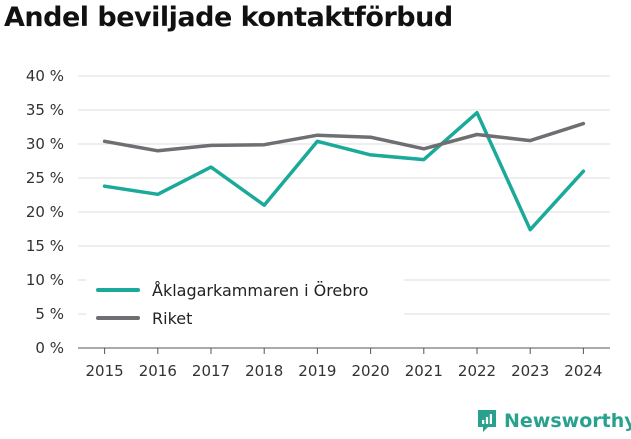 The width and height of the screenshot is (631, 439). I want to click on y-tick-label: 25 %, so click(45, 178).